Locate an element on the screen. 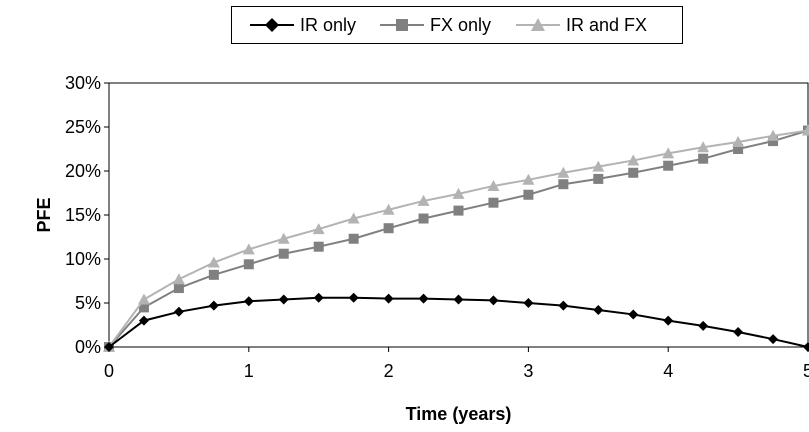 The image size is (809, 432). legend-swatch-fx-only is located at coordinates (402, 25).